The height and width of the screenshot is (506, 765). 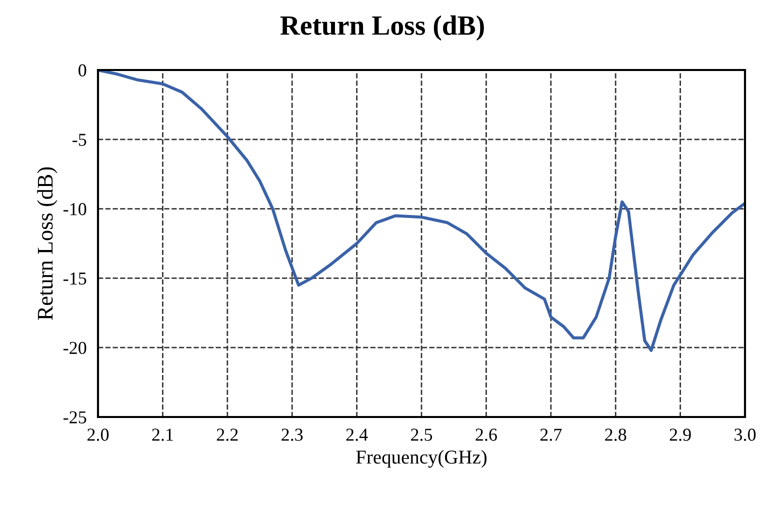 What do you see at coordinates (74, 278) in the screenshot?
I see `y-tick-label: -15` at bounding box center [74, 278].